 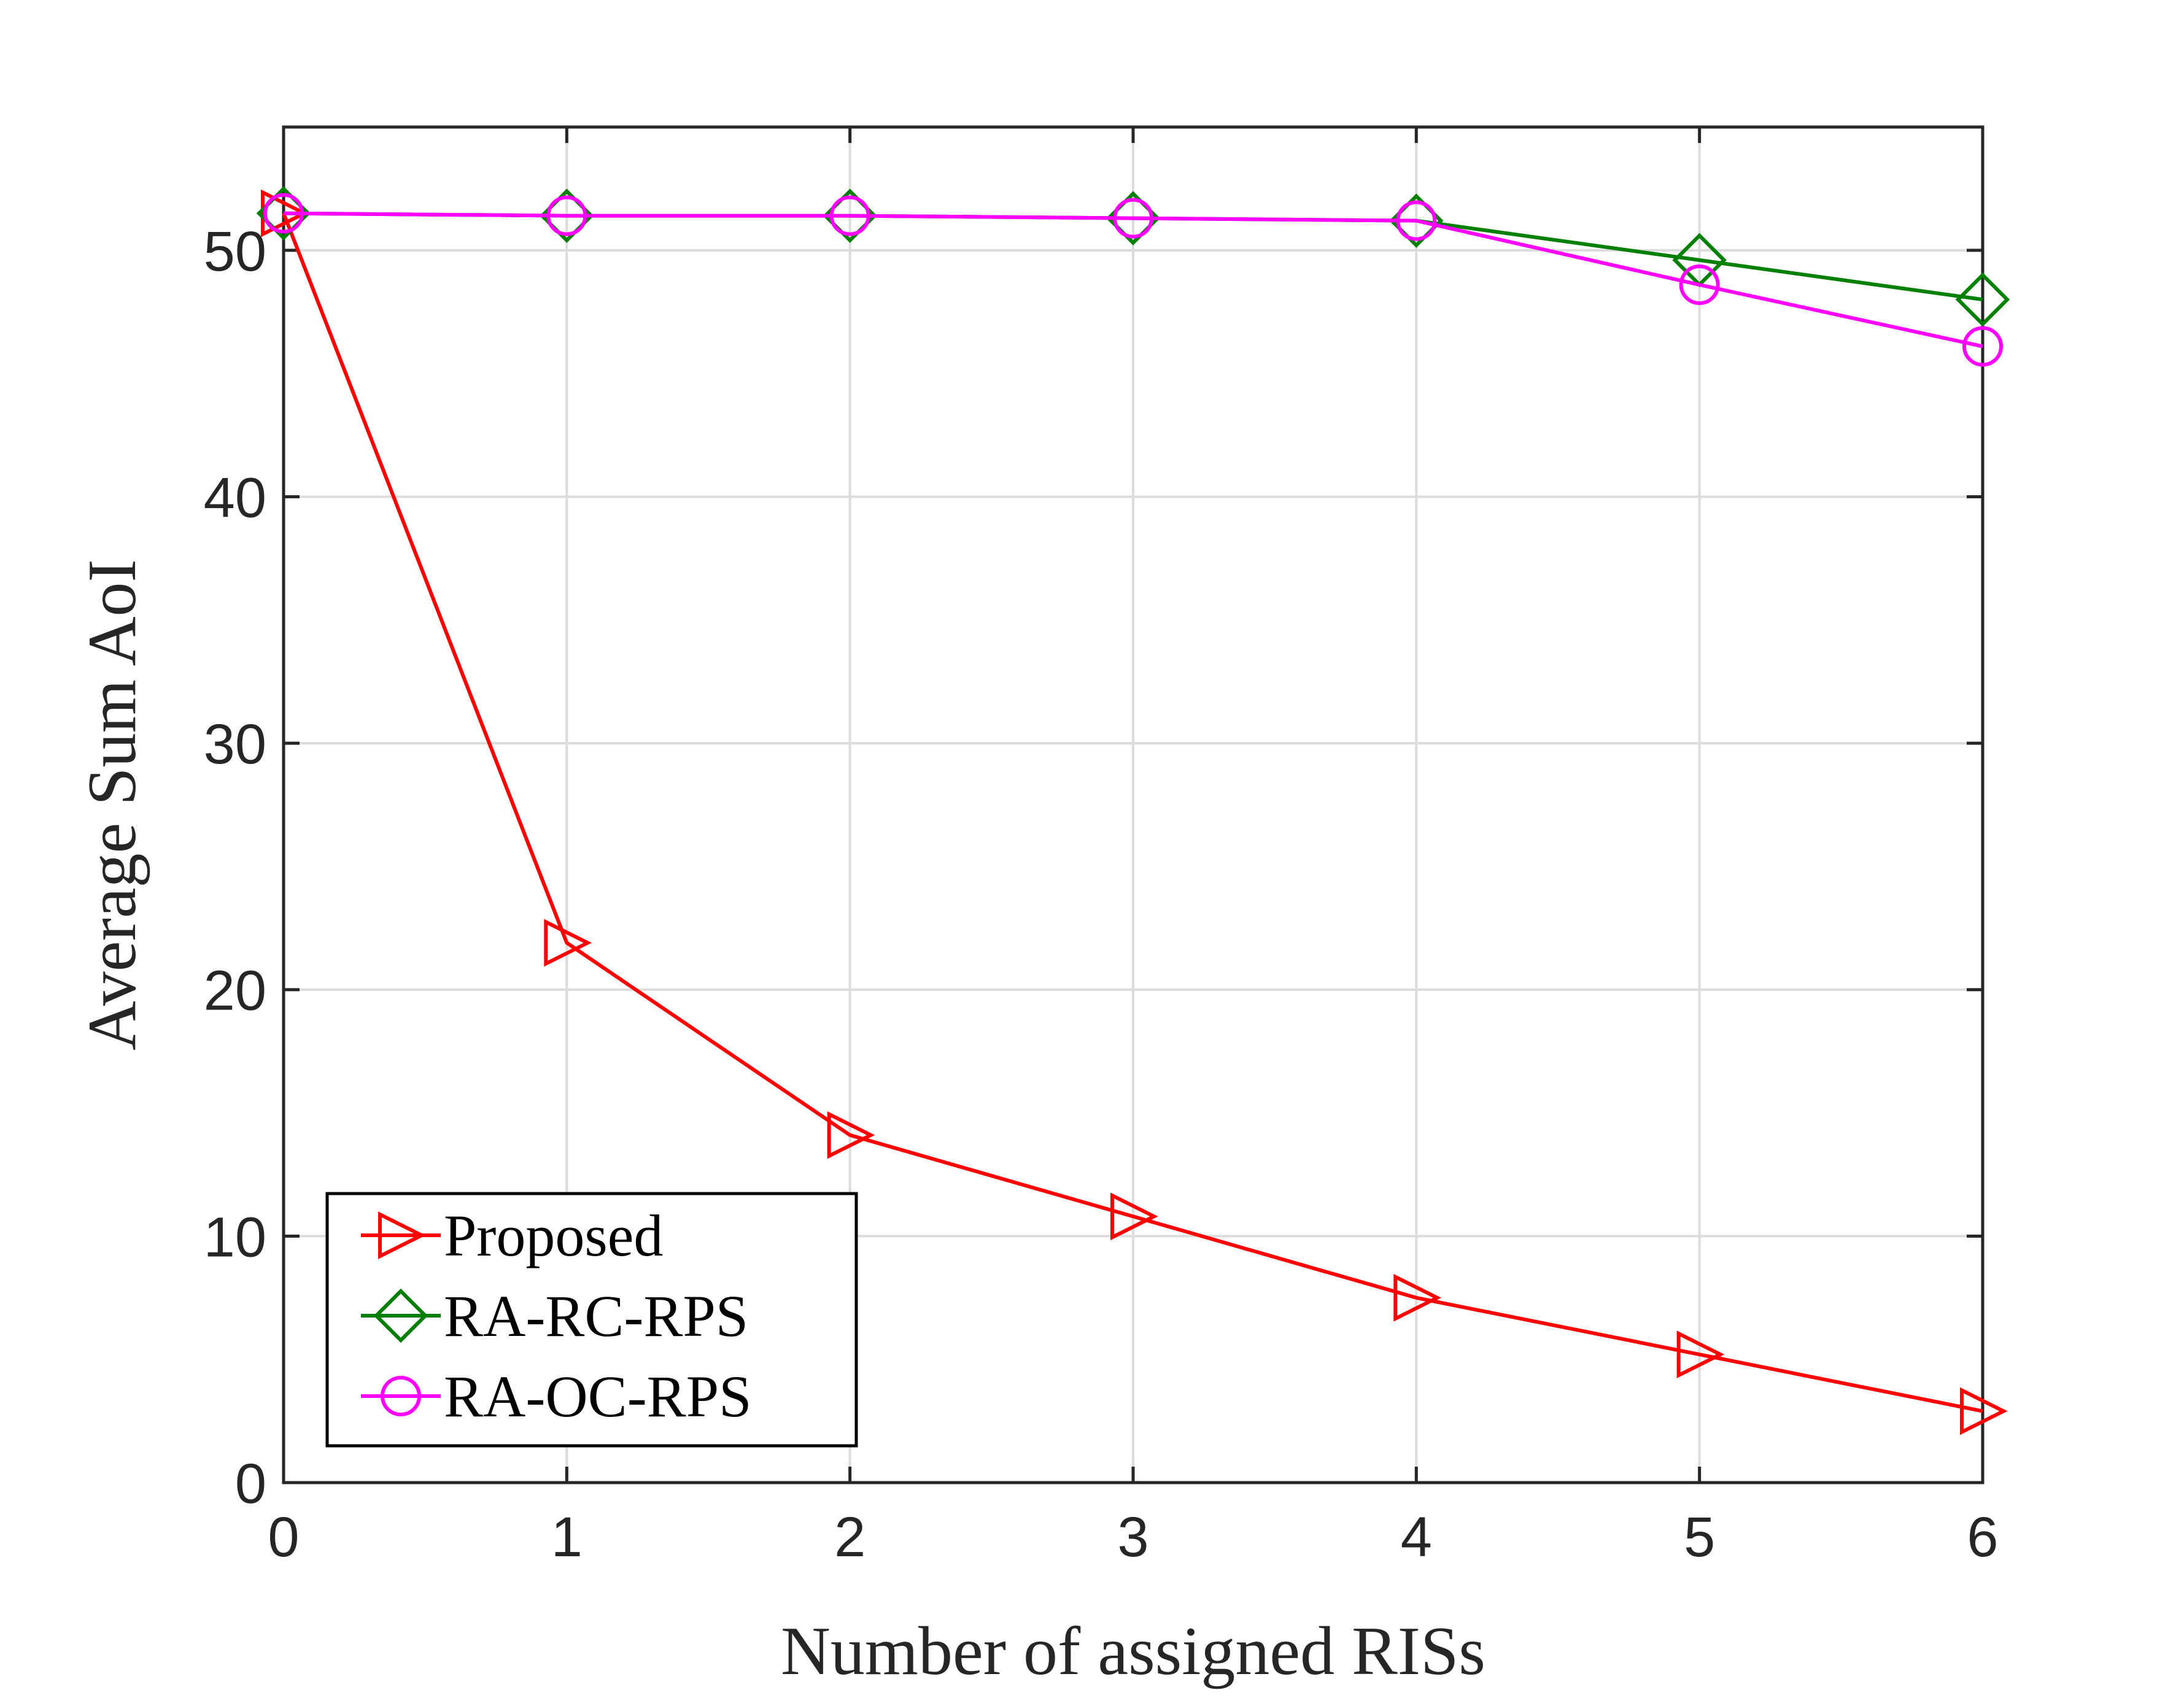 What do you see at coordinates (1416, 1537) in the screenshot?
I see `x-tick-label: 4` at bounding box center [1416, 1537].